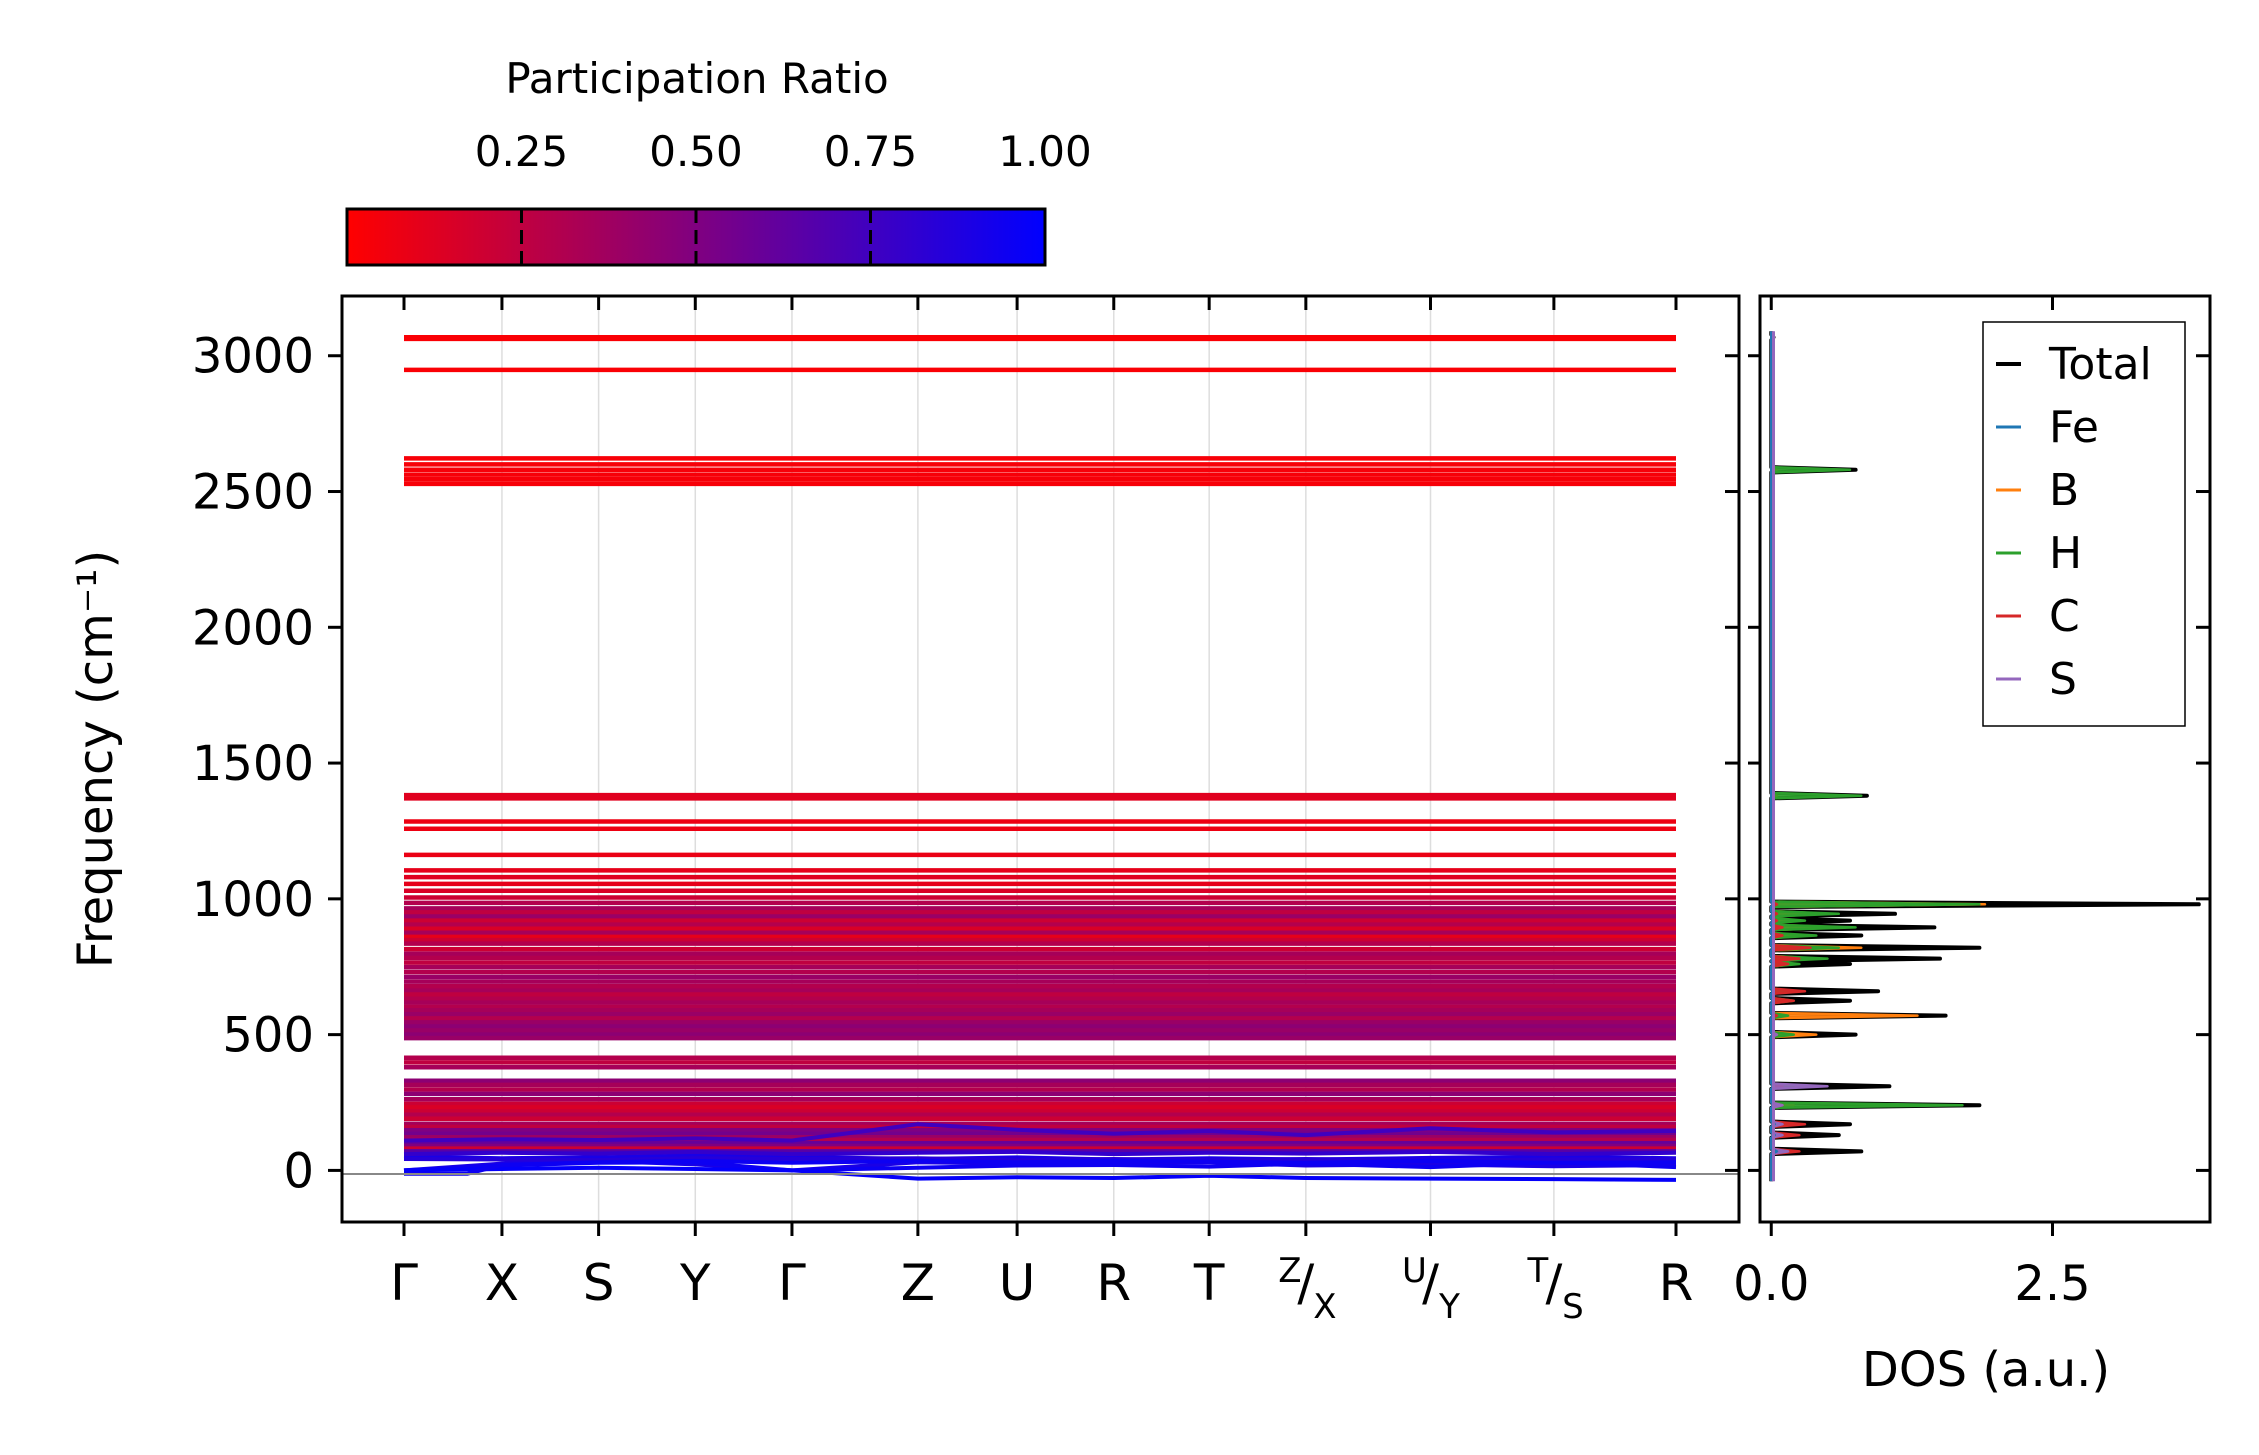  Describe the element at coordinates (2065, 553) in the screenshot. I see `legend-label: H` at that location.